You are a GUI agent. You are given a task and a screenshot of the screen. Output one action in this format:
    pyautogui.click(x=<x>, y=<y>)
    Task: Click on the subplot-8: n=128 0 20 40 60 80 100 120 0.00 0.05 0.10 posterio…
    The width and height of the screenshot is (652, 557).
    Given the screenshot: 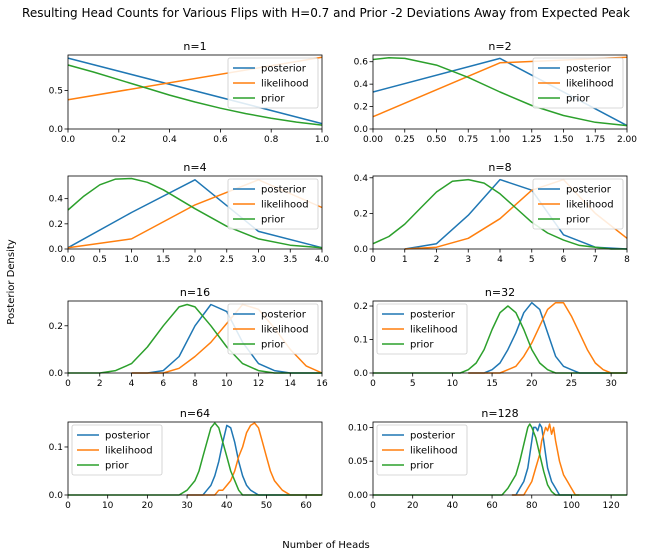 What is the action you would take?
    pyautogui.click(x=488, y=459)
    